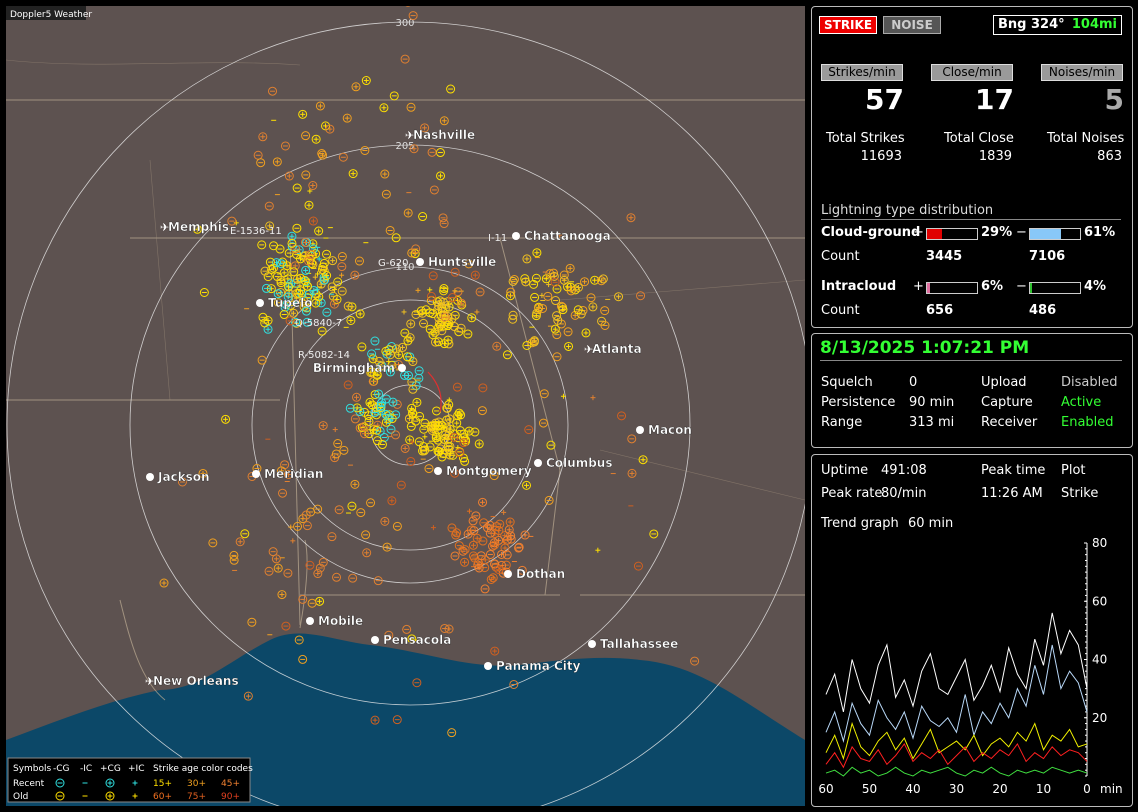 This screenshot has width=1138, height=812. Describe the element at coordinates (912, 25) in the screenshot. I see `noise-button: NOISE` at that location.